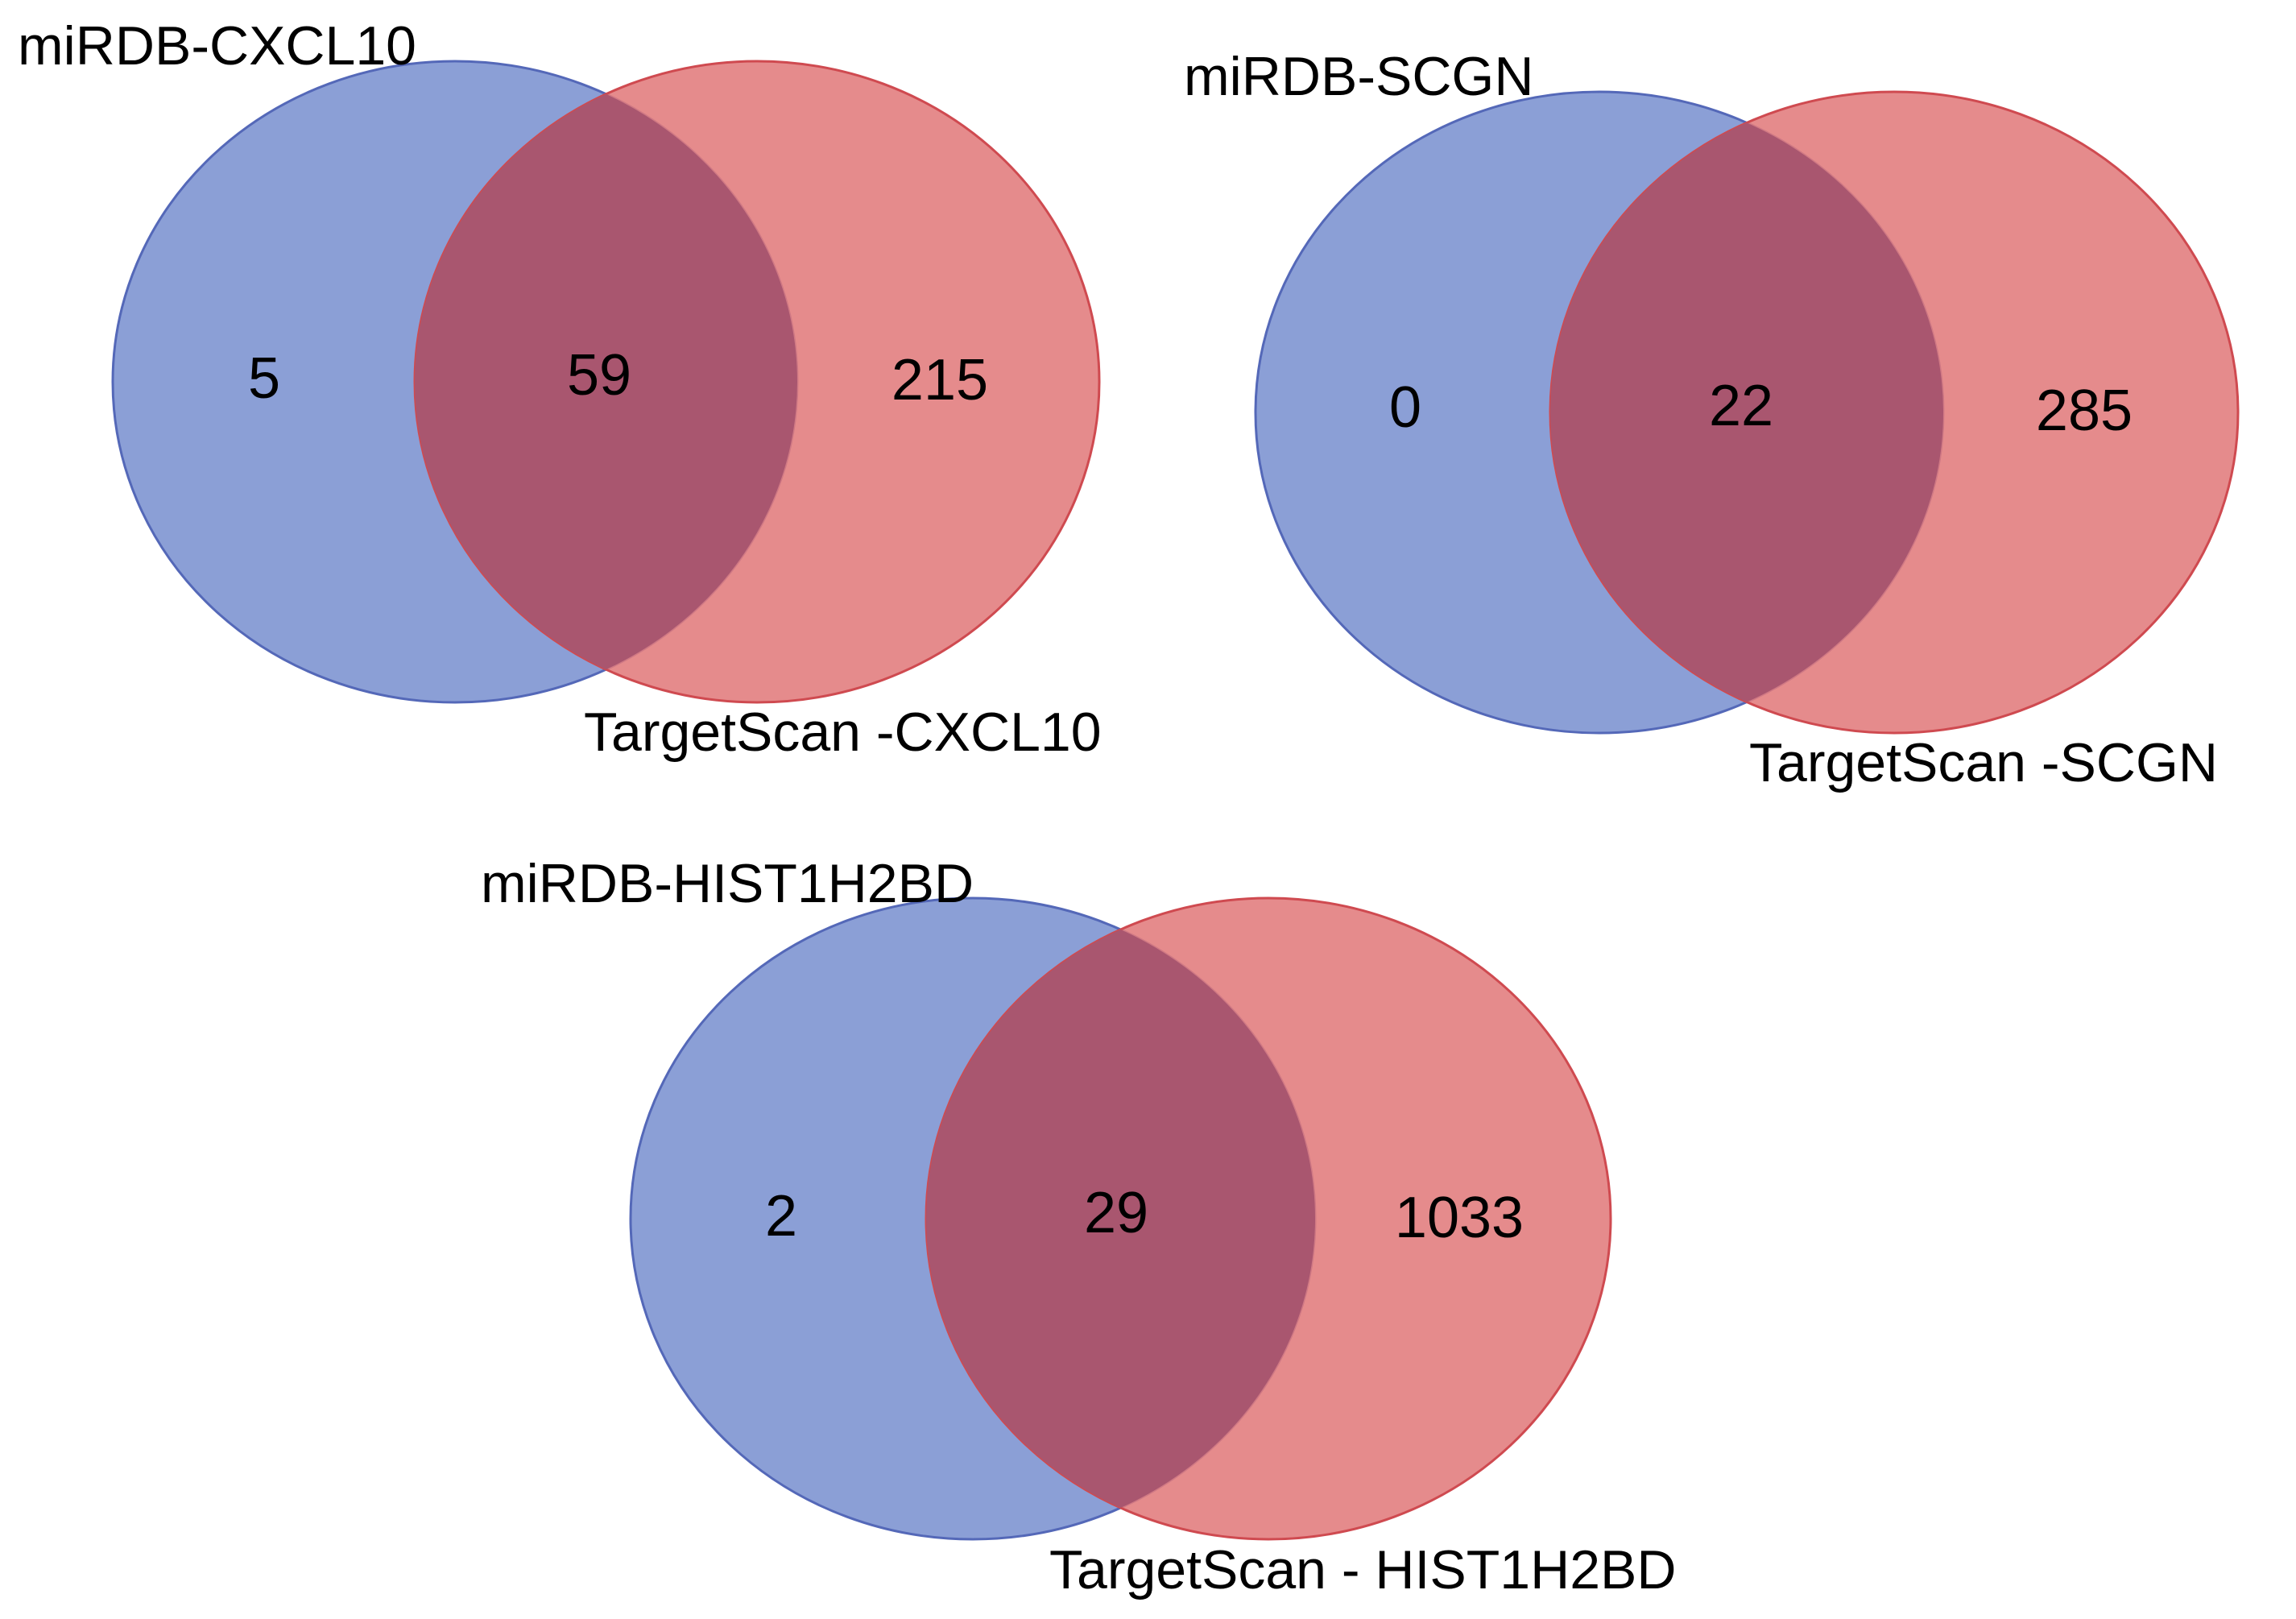 The height and width of the screenshot is (1619, 2296). I want to click on mirdb-set-label: miRDB-HIST1H2BD, so click(727, 883).